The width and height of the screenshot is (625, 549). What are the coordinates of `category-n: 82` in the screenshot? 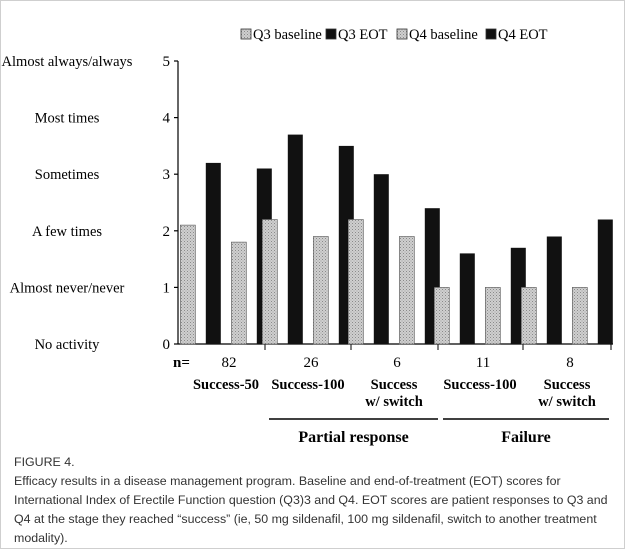 It's located at (229, 363).